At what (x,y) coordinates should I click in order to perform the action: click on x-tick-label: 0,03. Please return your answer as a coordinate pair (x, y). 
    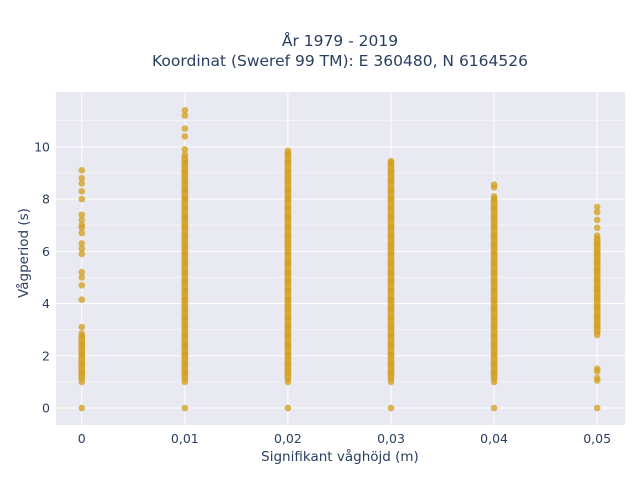
    Looking at the image, I should click on (391, 438).